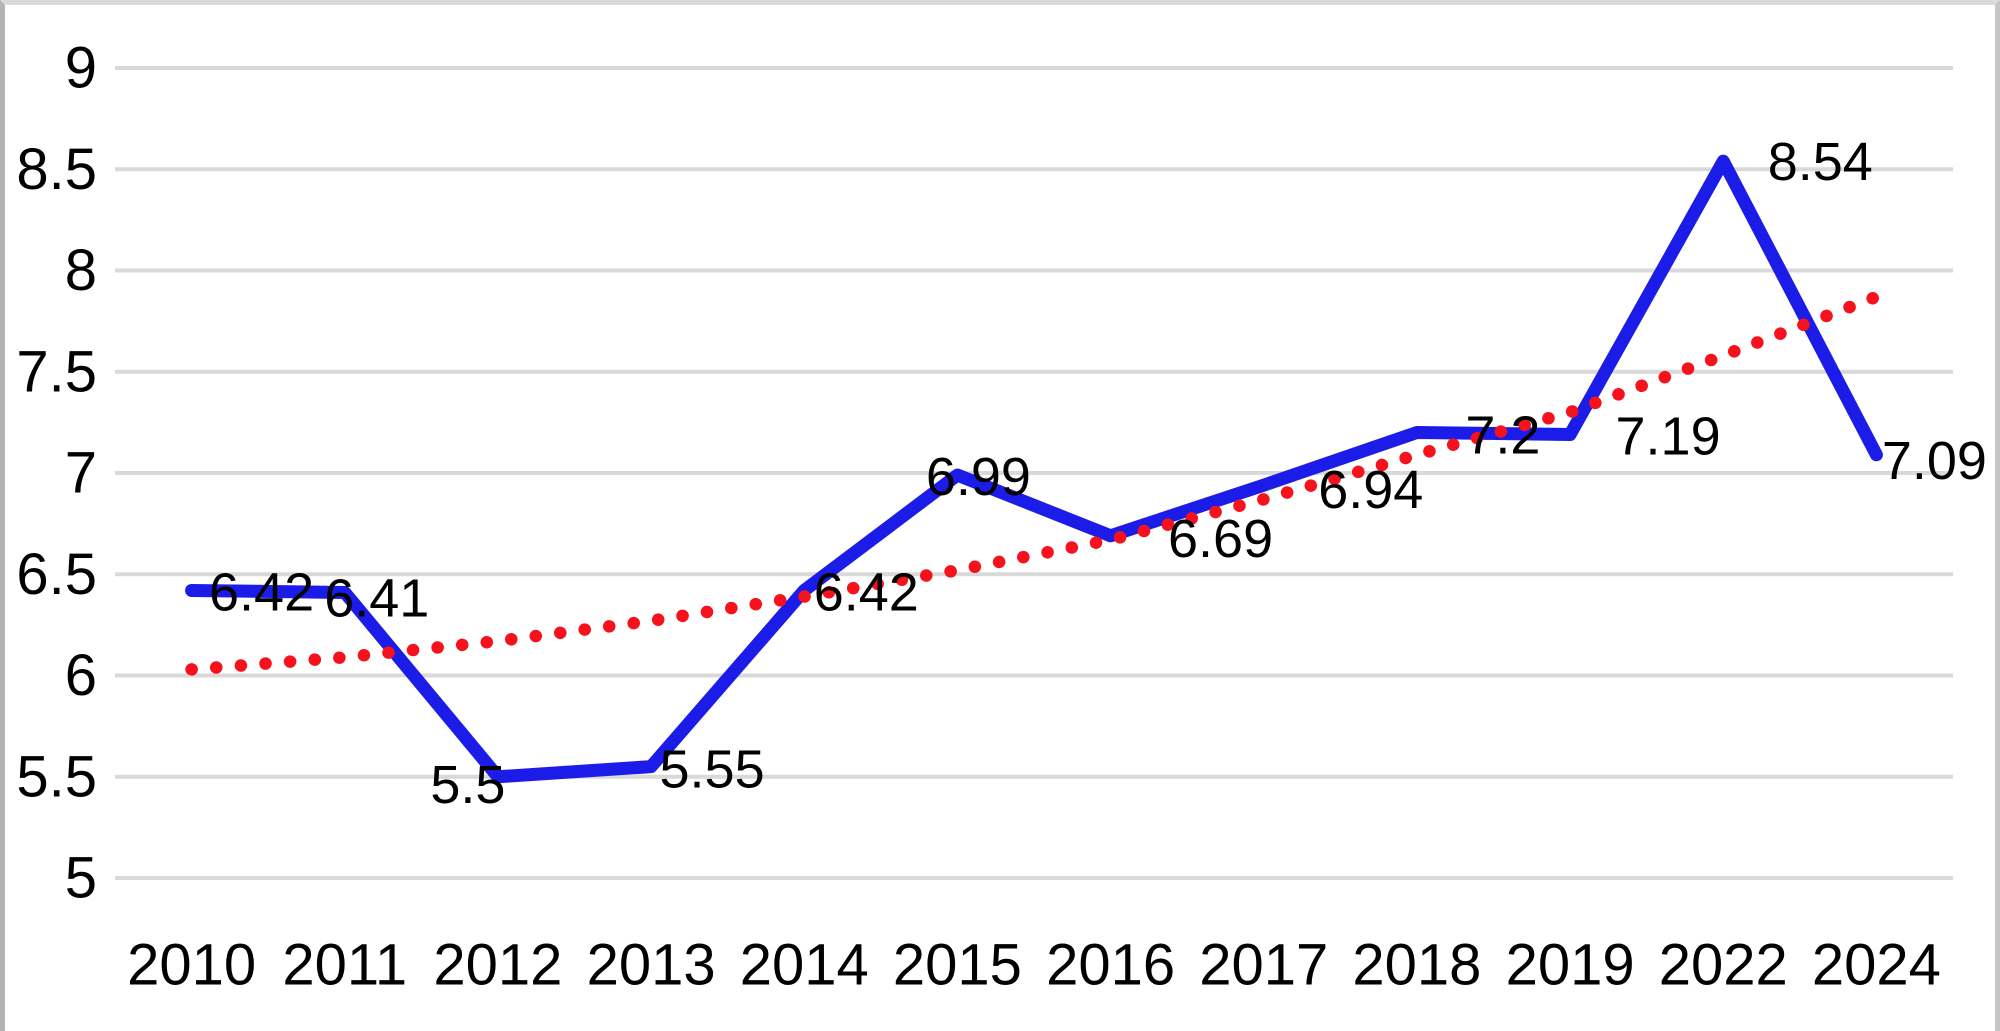 The height and width of the screenshot is (1031, 2000). I want to click on data-label: 7.19, so click(1668, 437).